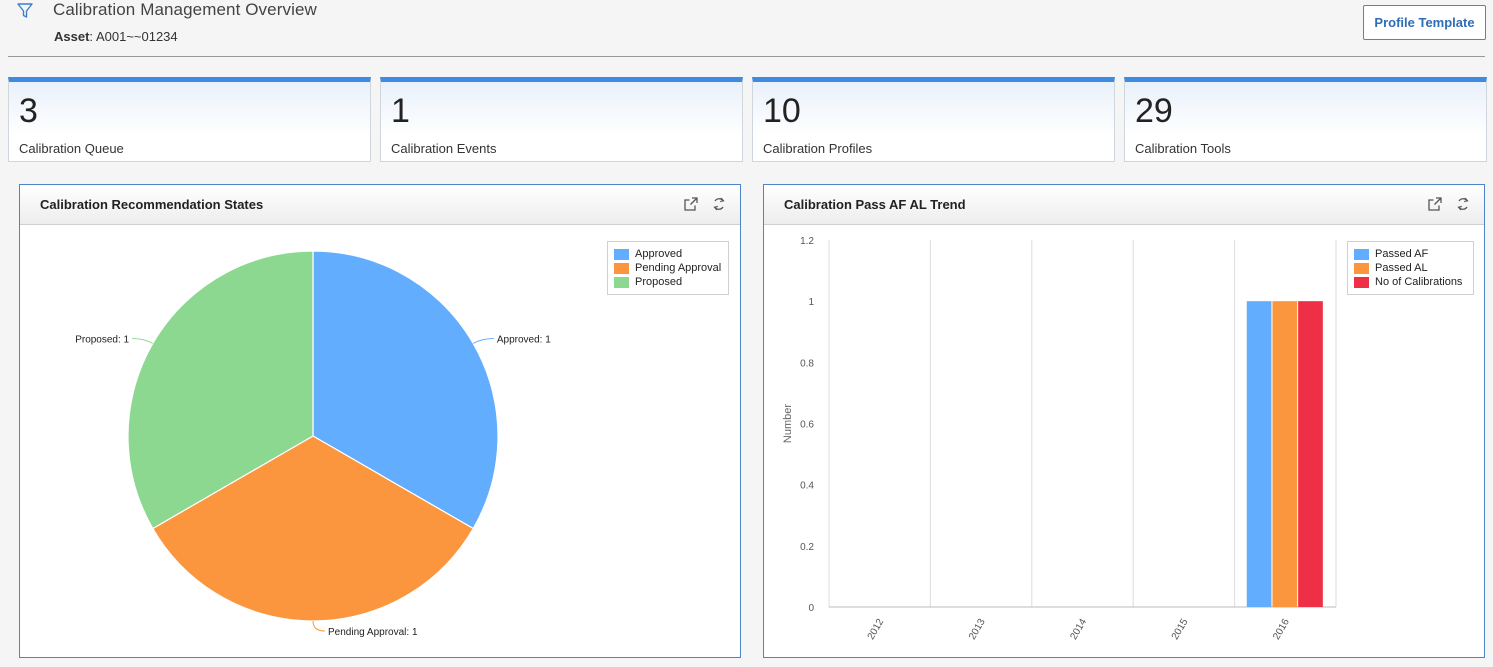 The height and width of the screenshot is (667, 1493). I want to click on pie-slice-pending-approval, so click(313, 528).